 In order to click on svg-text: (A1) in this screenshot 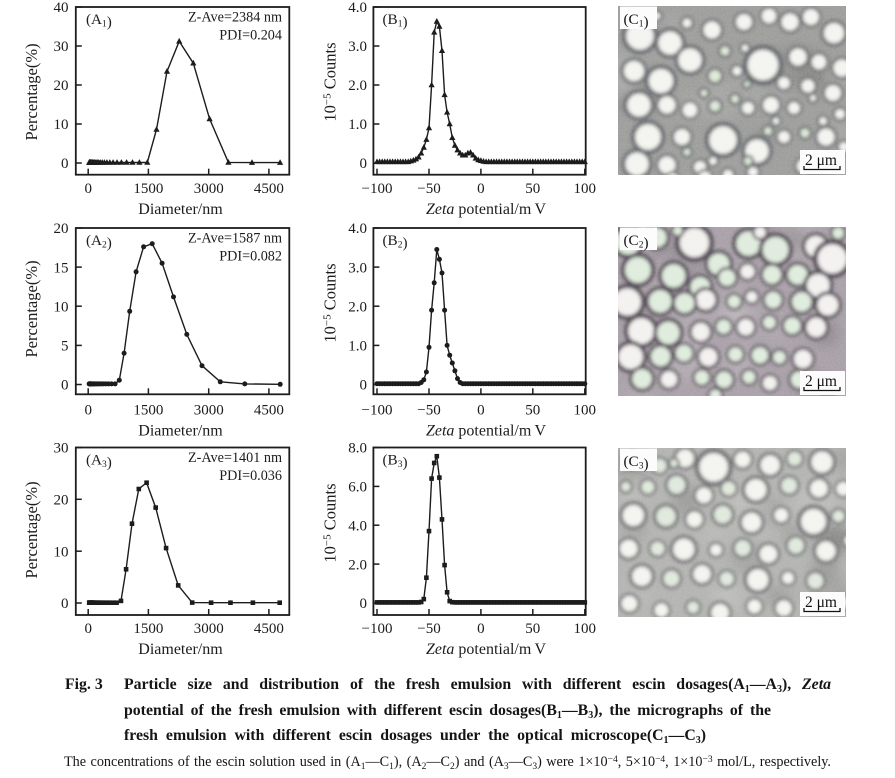, I will do `click(99, 21)`.